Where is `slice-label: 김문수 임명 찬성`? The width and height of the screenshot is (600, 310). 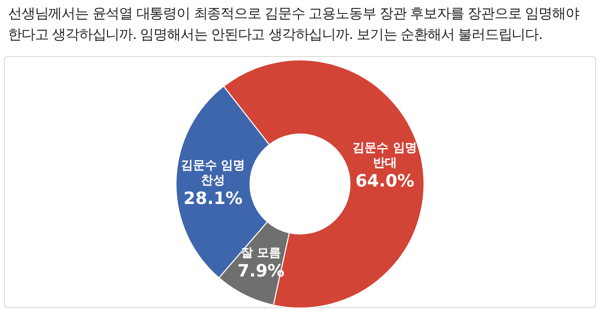
slice-label: 김문수 임명 찬성 is located at coordinates (213, 172).